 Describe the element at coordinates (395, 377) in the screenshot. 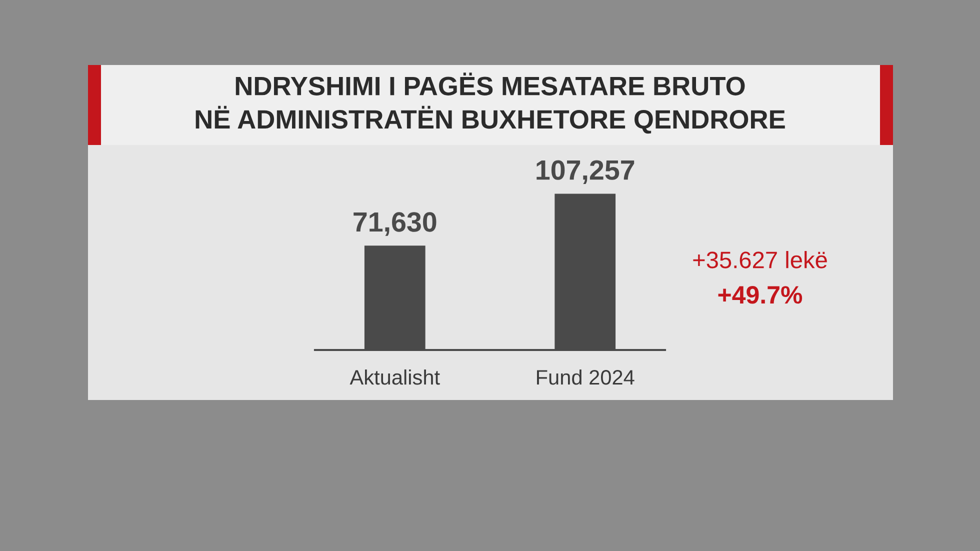

I see `x-tick-label: Aktualisht` at that location.